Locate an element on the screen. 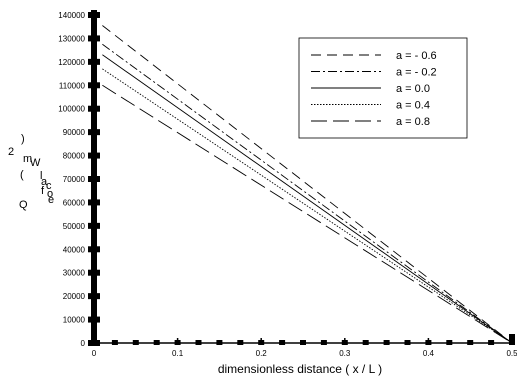 The image size is (517, 383). y-tick-label: 80000 is located at coordinates (74, 156).